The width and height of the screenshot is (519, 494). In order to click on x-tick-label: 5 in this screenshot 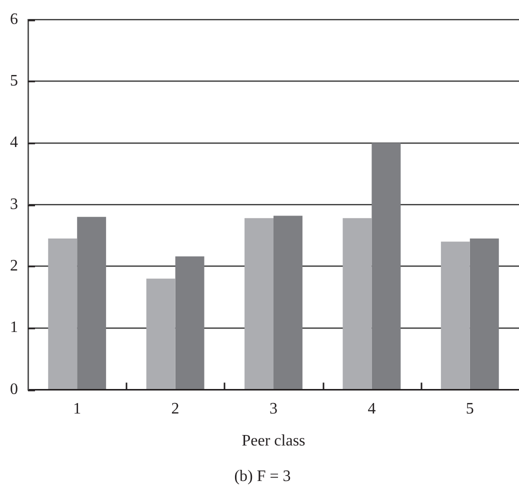, I will do `click(470, 409)`.